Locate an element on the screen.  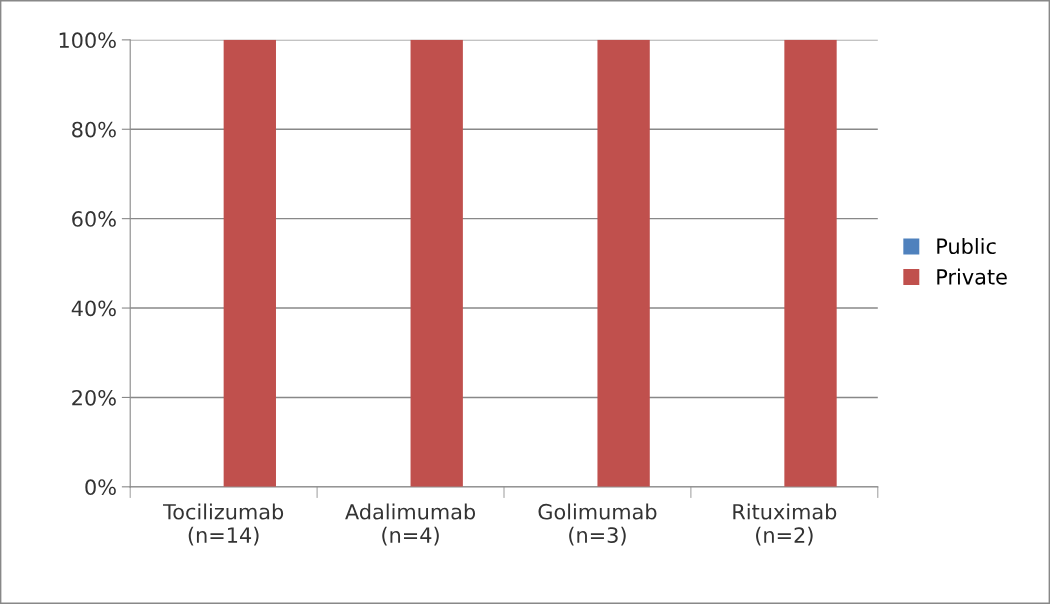
y-tick-label: 40% is located at coordinates (93, 308).